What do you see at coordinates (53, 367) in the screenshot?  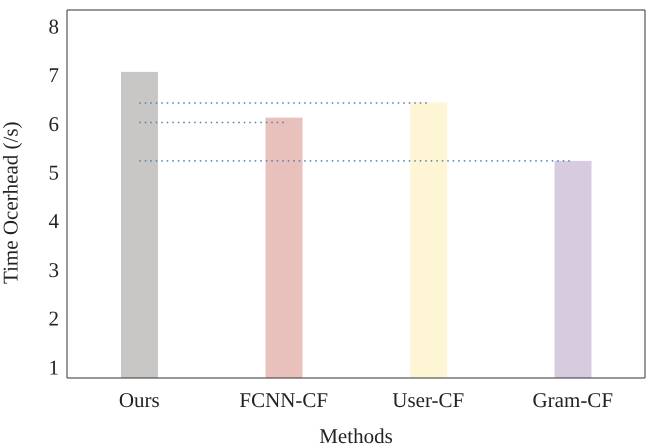 I see `y-tick-label: 1` at bounding box center [53, 367].